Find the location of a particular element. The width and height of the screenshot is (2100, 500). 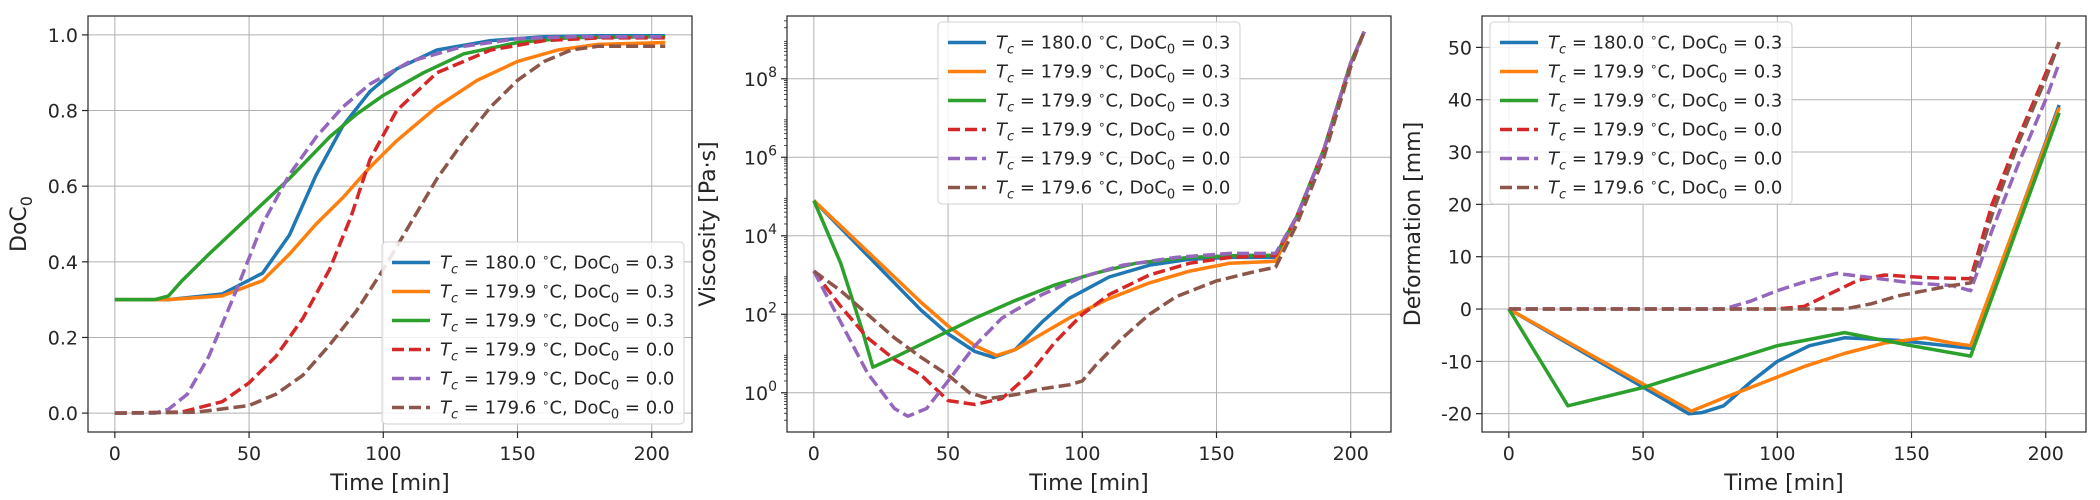

y-tick-label: 0.2 is located at coordinates (63, 338).